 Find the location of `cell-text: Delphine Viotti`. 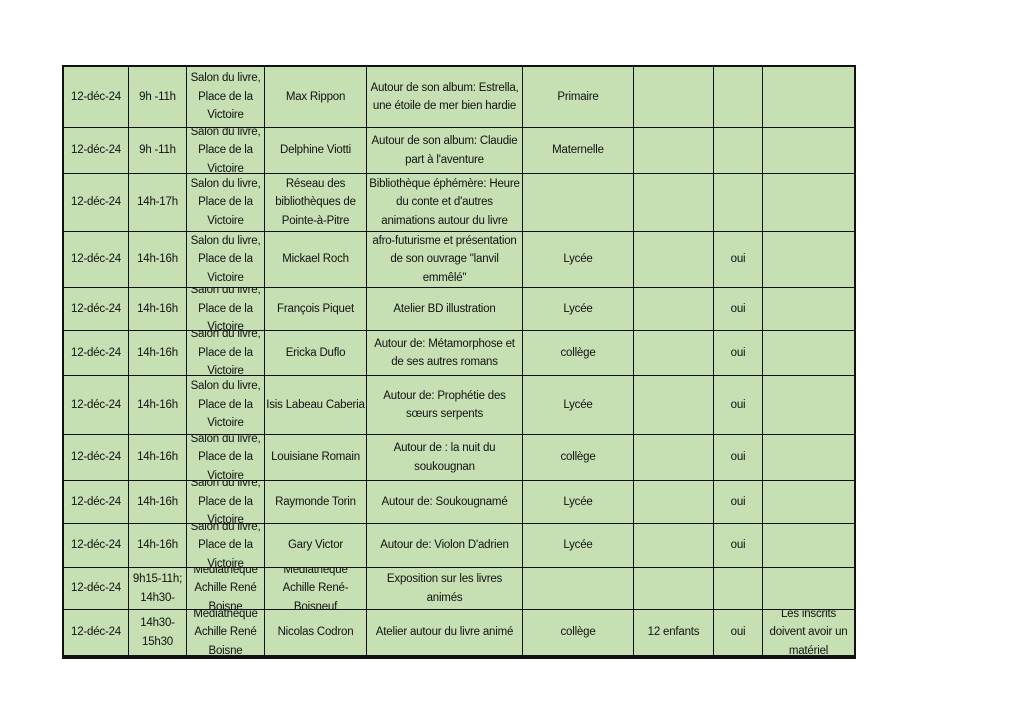

cell-text: Delphine Viotti is located at coordinates (315, 150).